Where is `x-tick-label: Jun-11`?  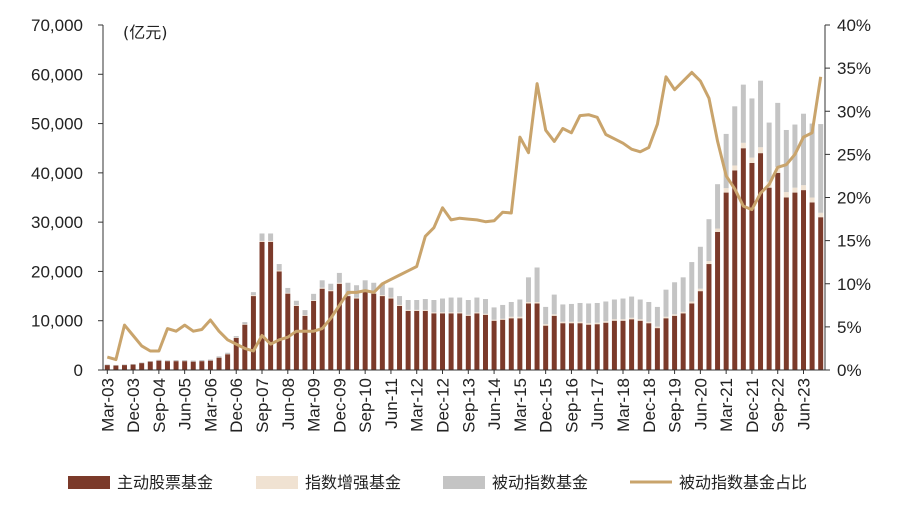 x-tick-label: Jun-11 is located at coordinates (391, 403).